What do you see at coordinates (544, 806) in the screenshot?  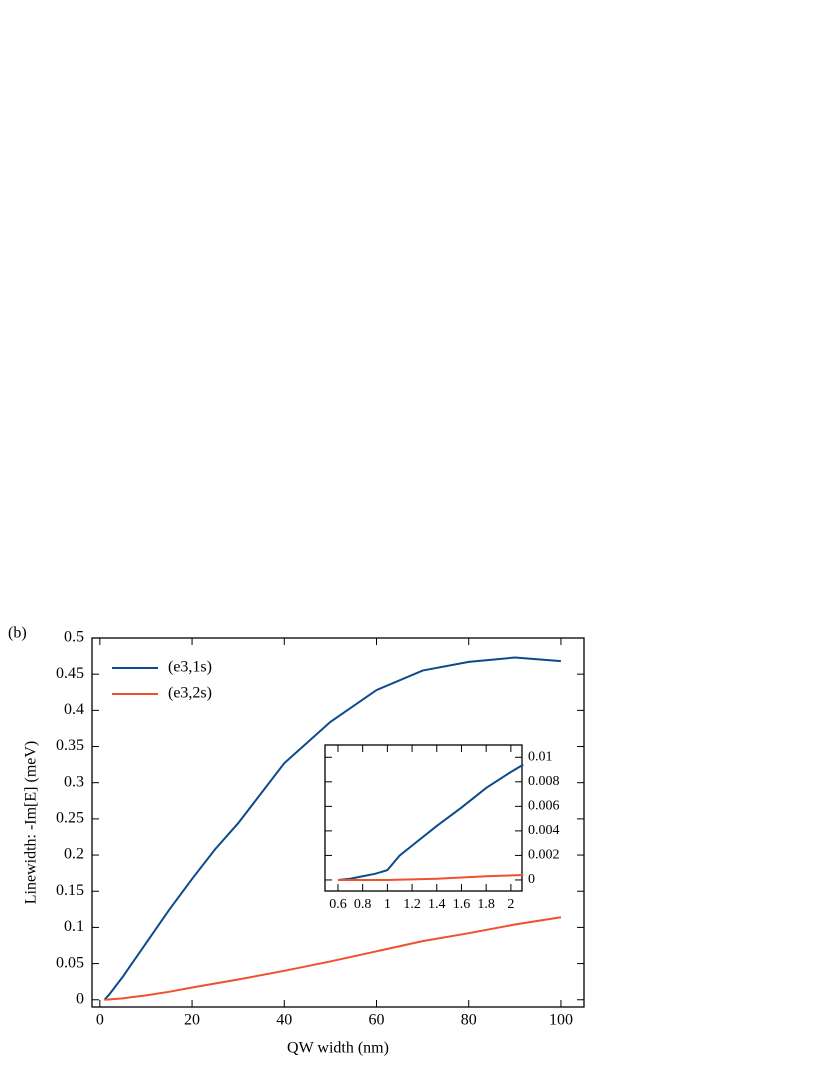 I see `y-tick-label: 0.006` at bounding box center [544, 806].